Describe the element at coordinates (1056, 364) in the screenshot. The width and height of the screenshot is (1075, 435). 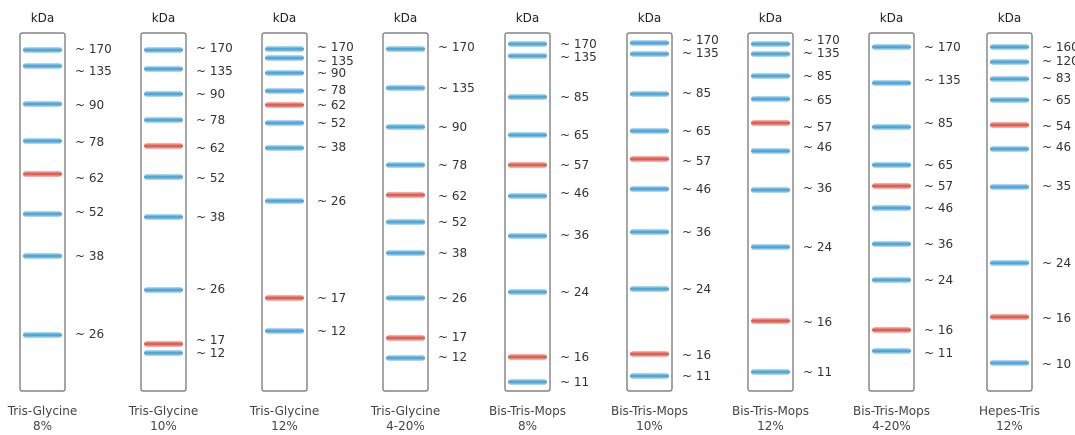
I see `band-label: ~ 10` at that location.